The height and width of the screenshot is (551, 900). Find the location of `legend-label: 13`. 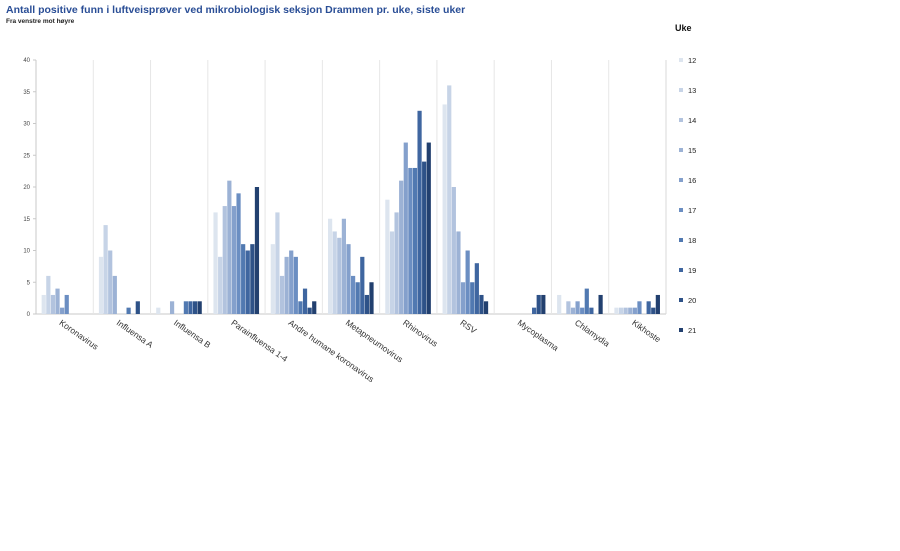

legend-label: 13 is located at coordinates (692, 90).